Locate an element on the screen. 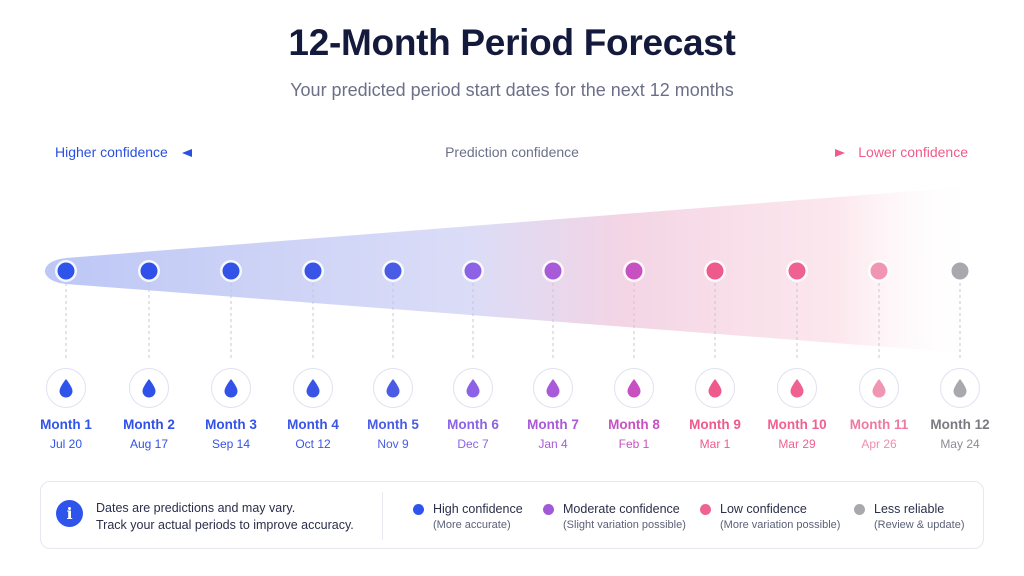  month-date: Sep 14 is located at coordinates (231, 444).